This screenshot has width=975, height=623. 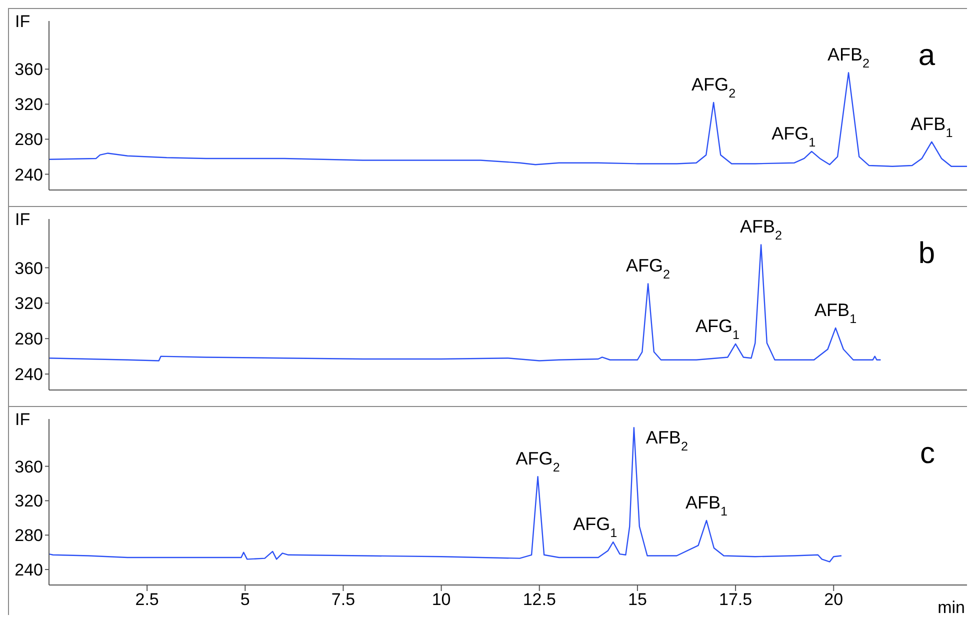 What do you see at coordinates (927, 454) in the screenshot?
I see `annotation: c` at bounding box center [927, 454].